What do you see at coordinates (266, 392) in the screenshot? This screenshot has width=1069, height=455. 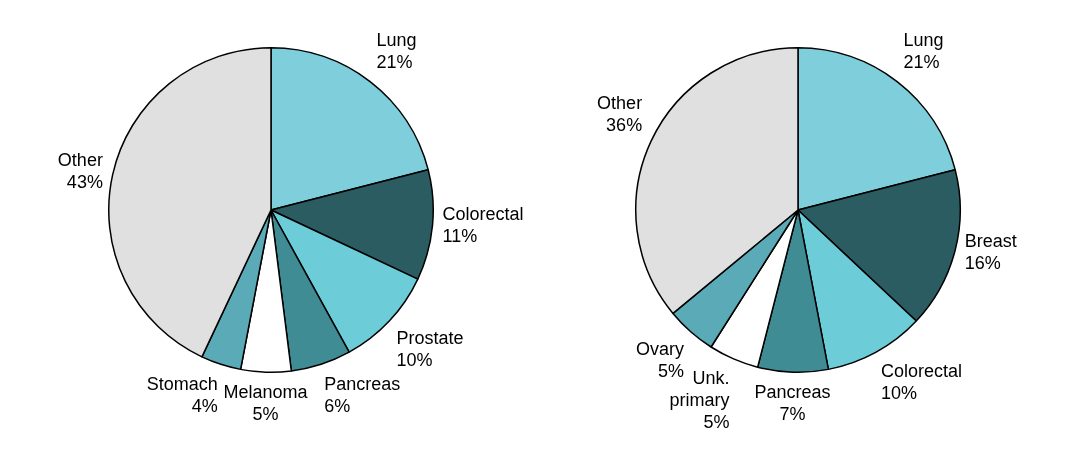 I see `slice-label: Melanoma` at bounding box center [266, 392].